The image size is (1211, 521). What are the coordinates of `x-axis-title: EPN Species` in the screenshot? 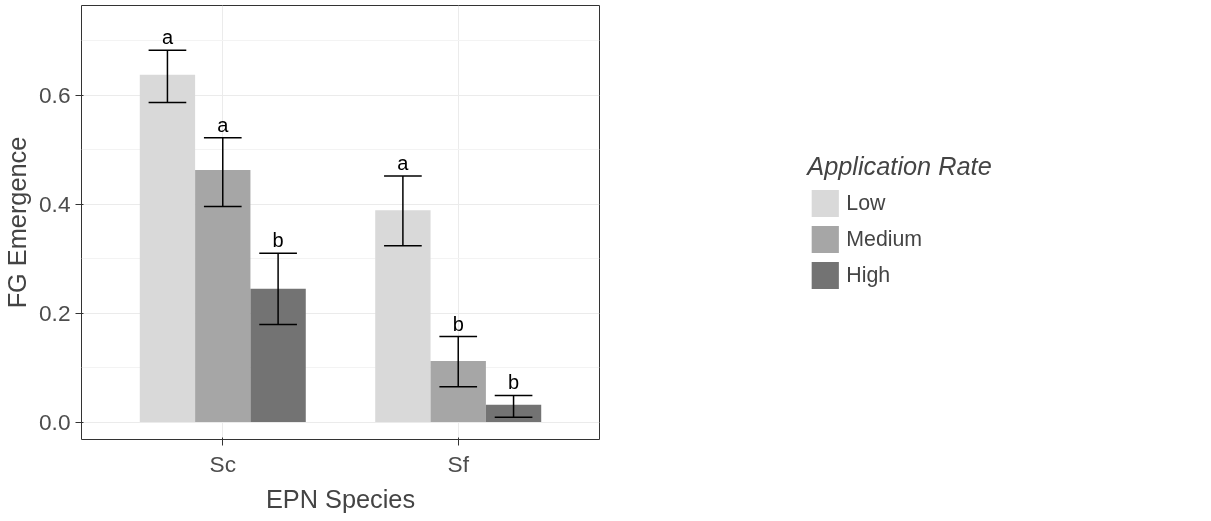 It's located at (340, 498).